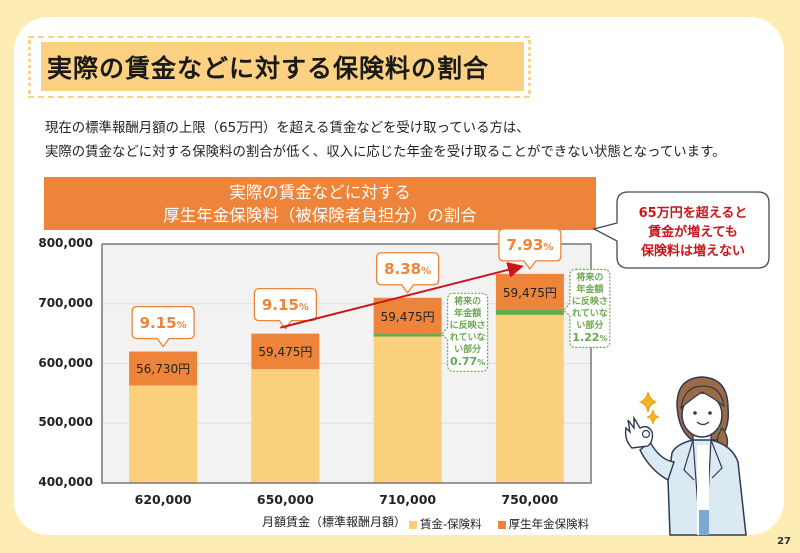  What do you see at coordinates (65, 362) in the screenshot?
I see `y-tick-label: 600,000` at bounding box center [65, 362].